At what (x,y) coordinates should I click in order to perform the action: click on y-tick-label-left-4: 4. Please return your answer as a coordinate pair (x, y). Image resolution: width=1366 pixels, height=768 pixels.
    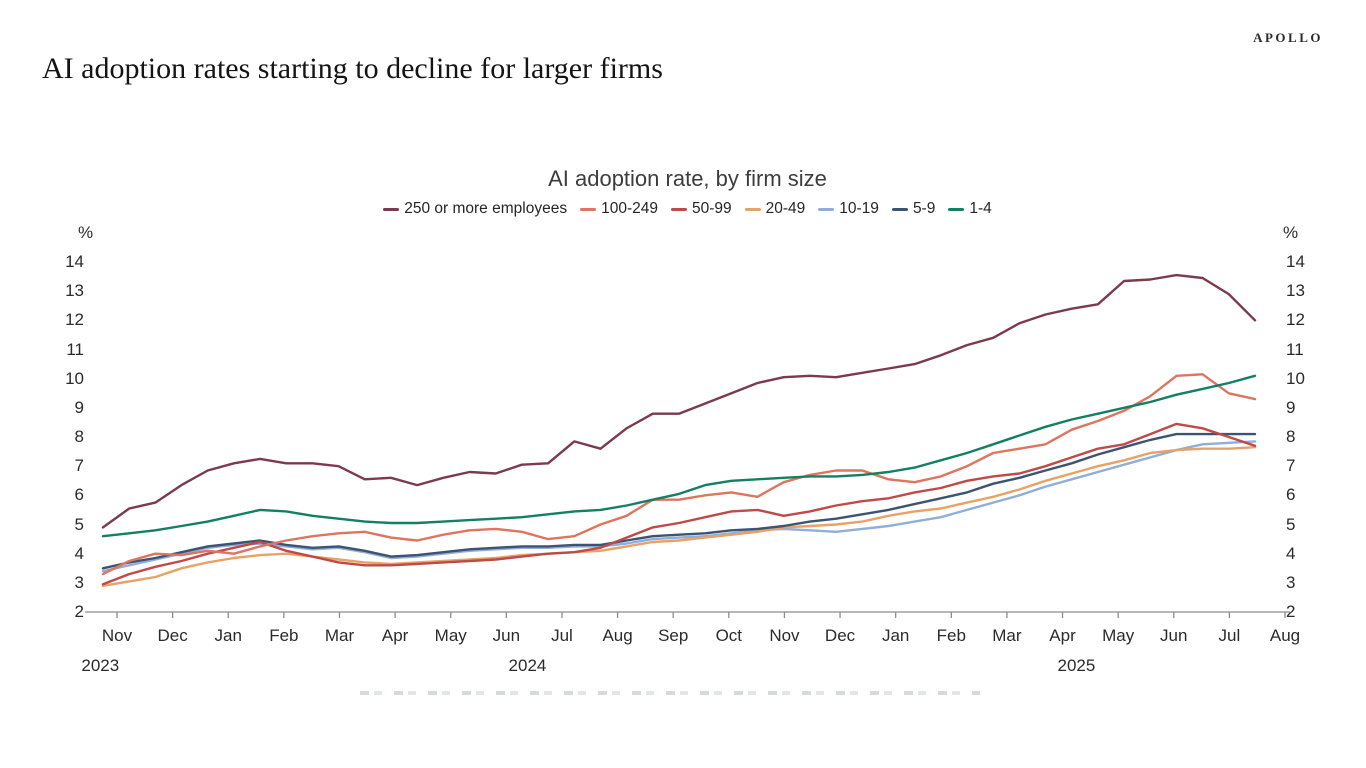
    Looking at the image, I should click on (79, 553).